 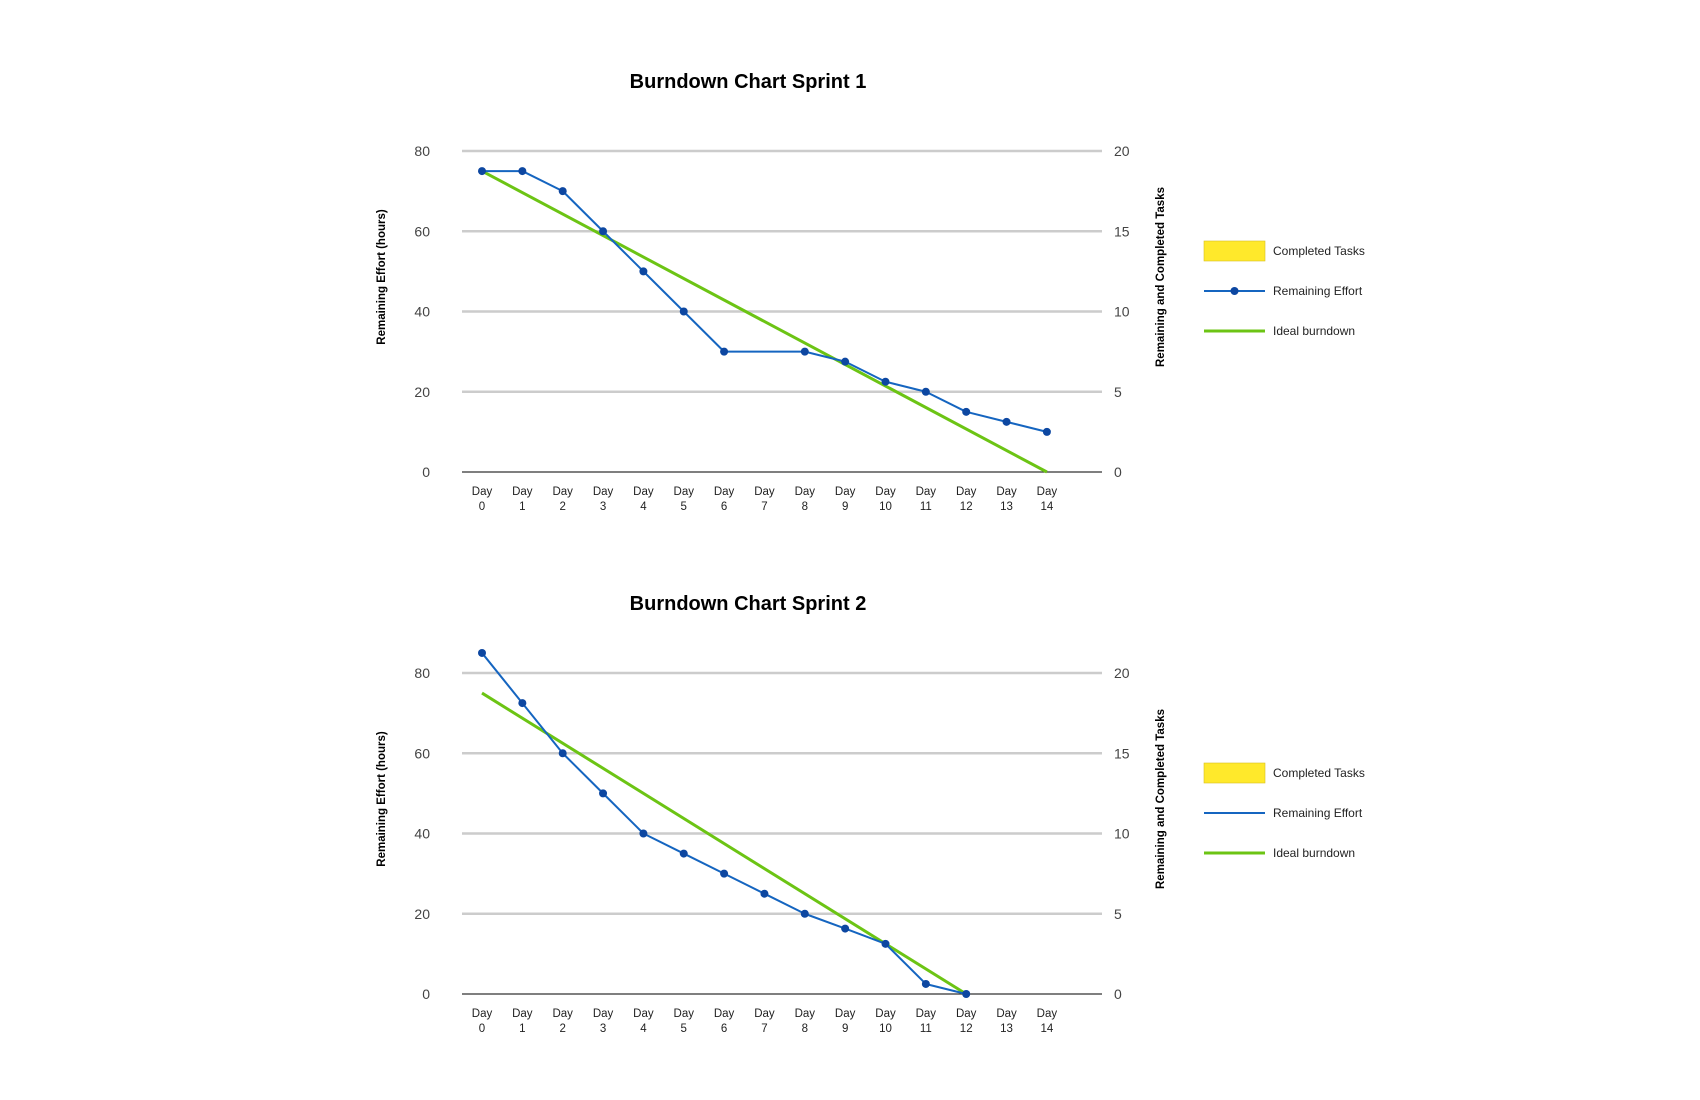 What do you see at coordinates (522, 499) in the screenshot?
I see `x-tick-label: Day 1` at bounding box center [522, 499].